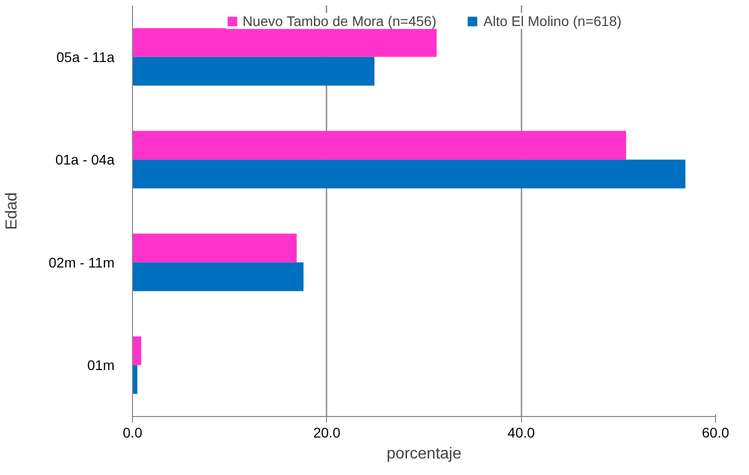  I want to click on legend-label: Nuevo Tambo de Mora (n=456), so click(339, 21).